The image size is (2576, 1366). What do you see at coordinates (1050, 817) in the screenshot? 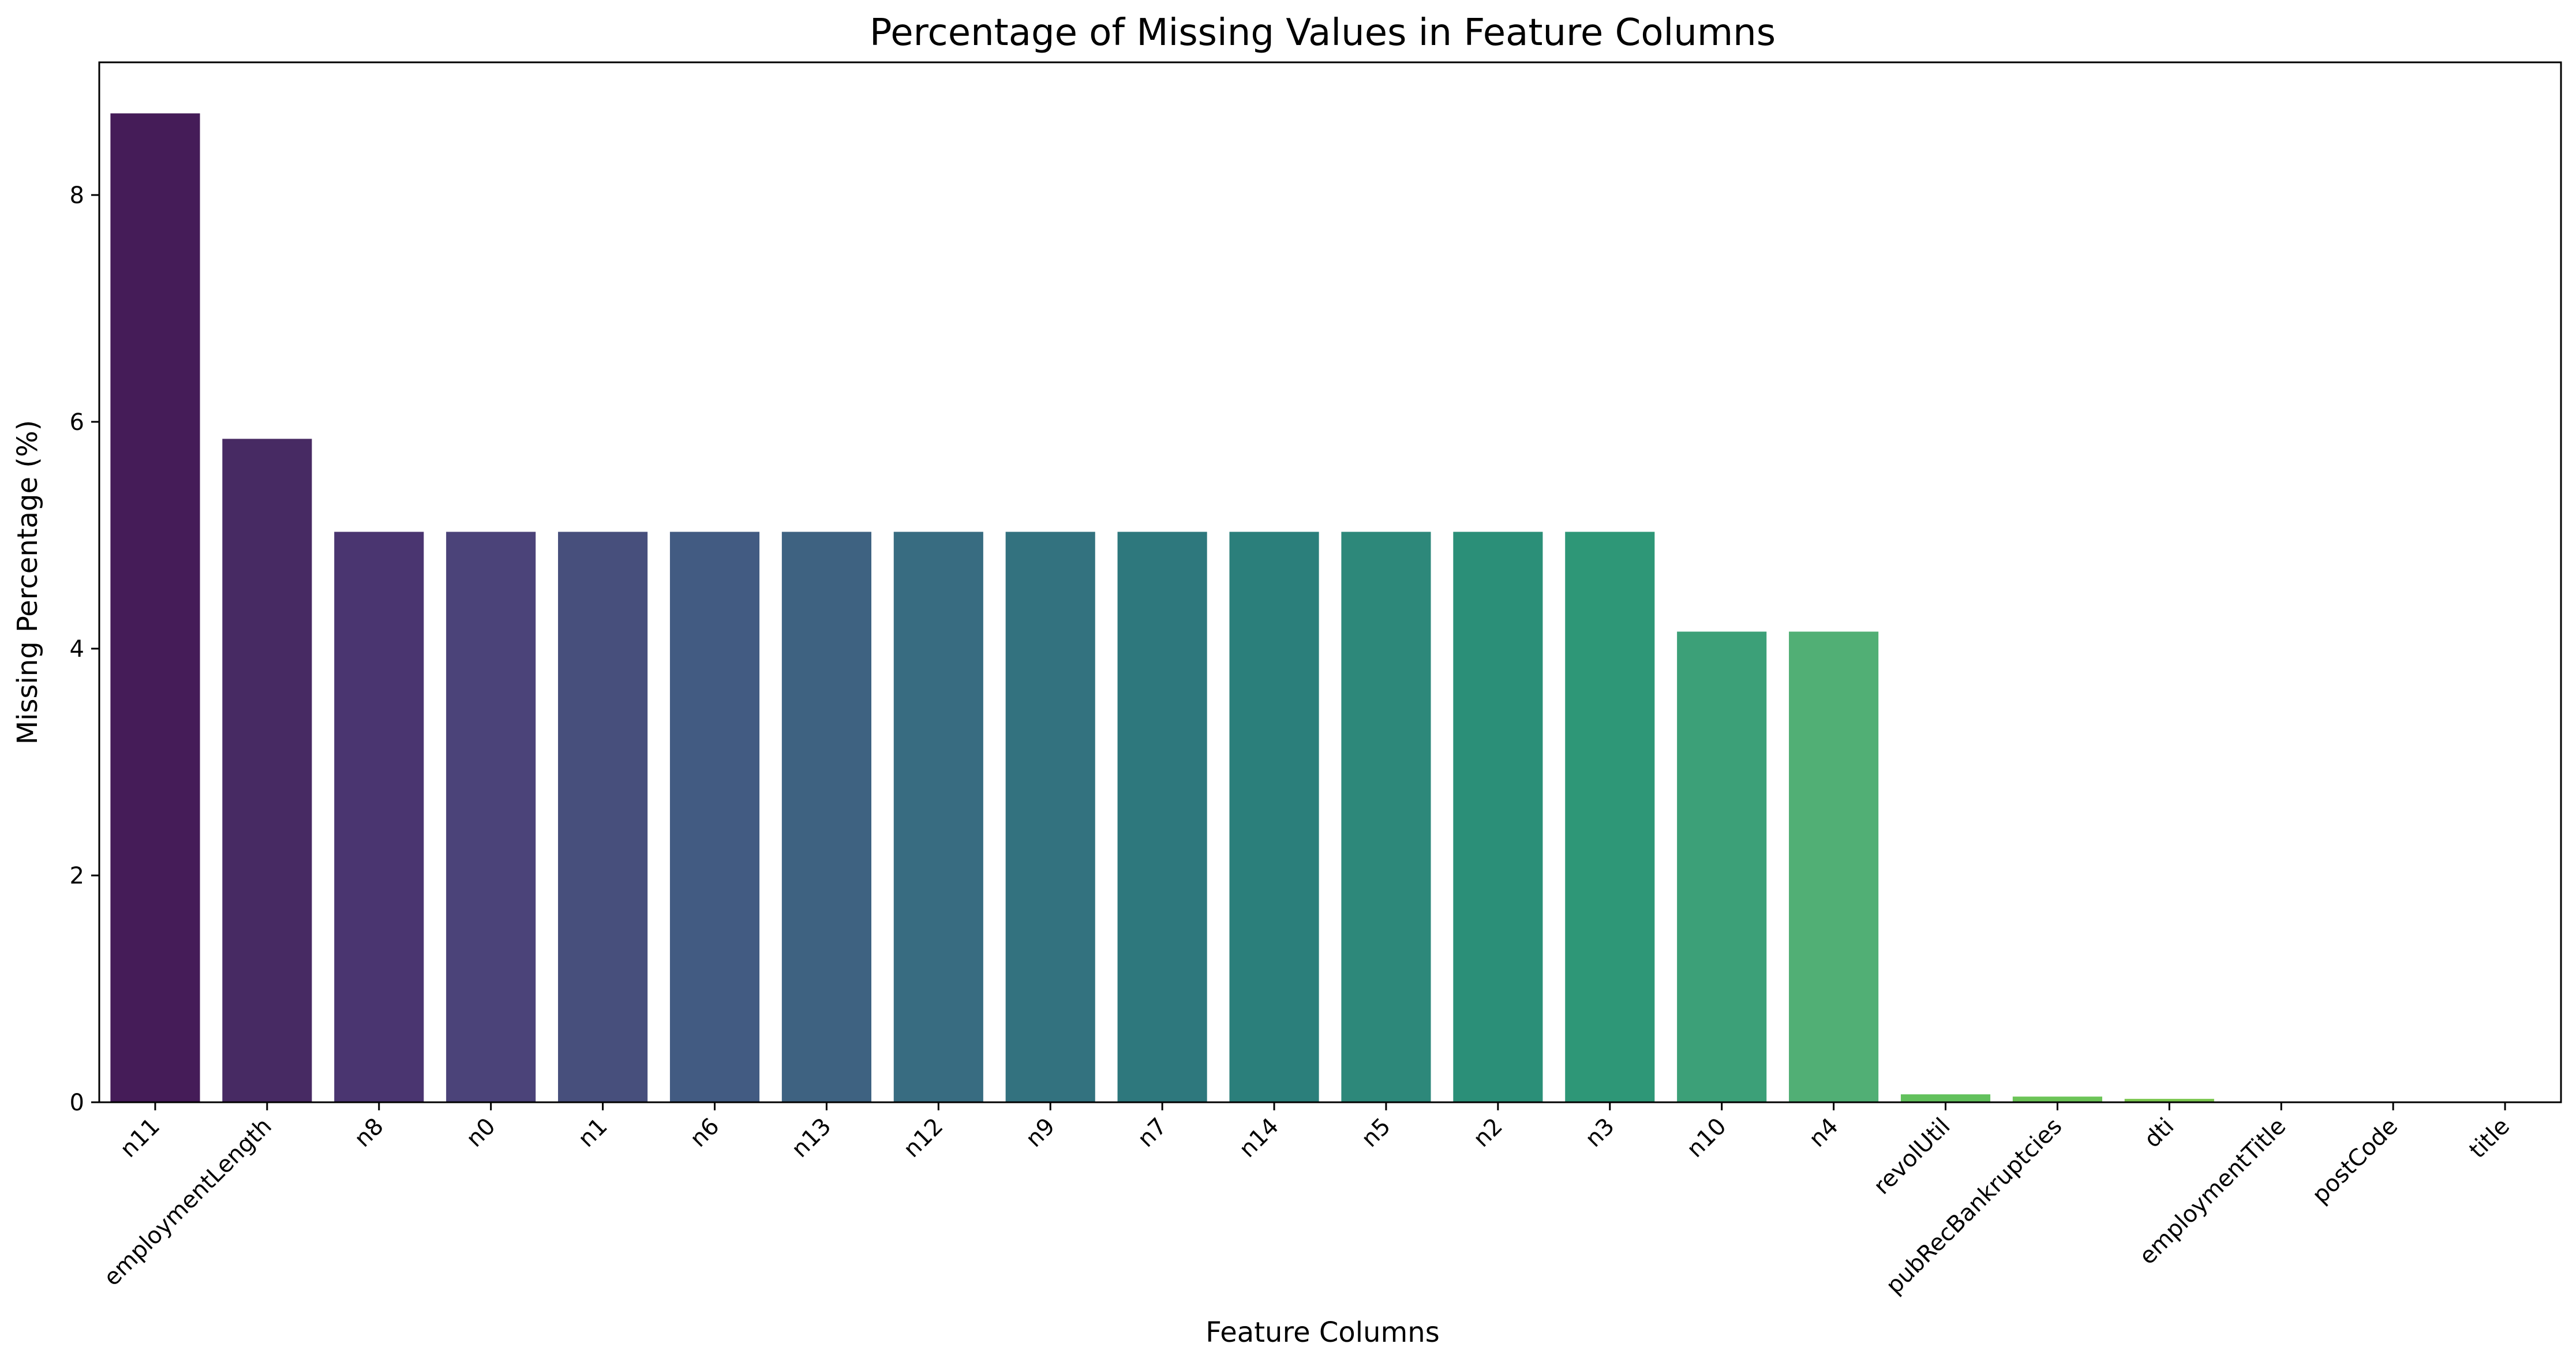
I see `bar-n9` at bounding box center [1050, 817].